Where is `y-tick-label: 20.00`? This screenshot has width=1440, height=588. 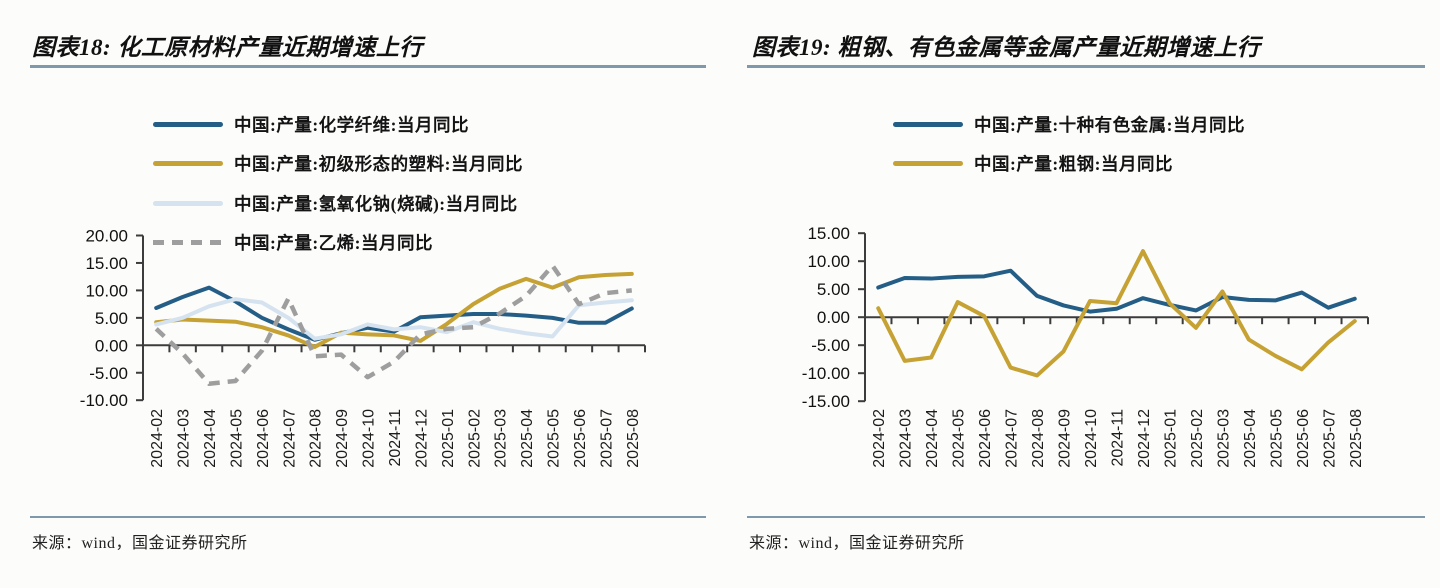 y-tick-label: 20.00 is located at coordinates (106, 236).